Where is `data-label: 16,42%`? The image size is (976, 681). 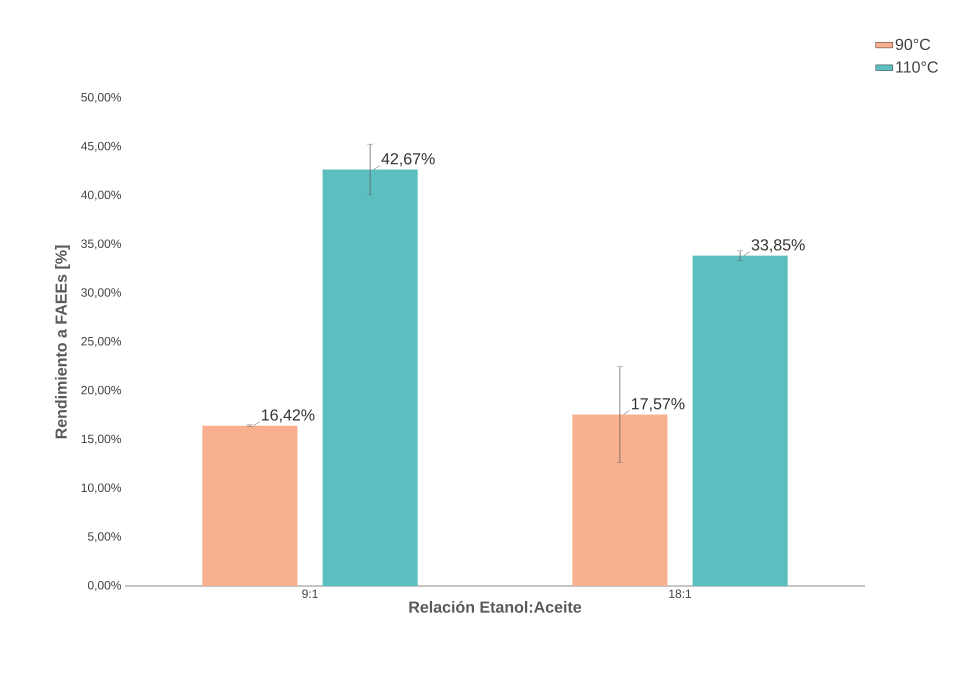 data-label: 16,42% is located at coordinates (288, 416).